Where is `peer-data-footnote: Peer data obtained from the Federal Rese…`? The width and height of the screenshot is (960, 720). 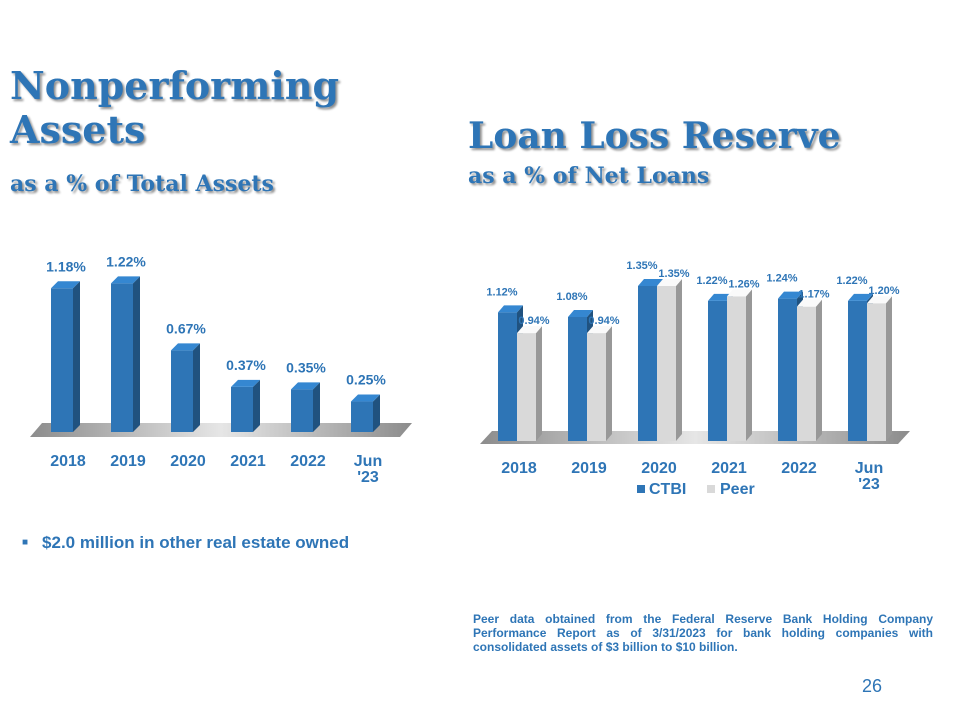
peer-data-footnote: Peer data obtained from the Federal Rese… is located at coordinates (703, 633).